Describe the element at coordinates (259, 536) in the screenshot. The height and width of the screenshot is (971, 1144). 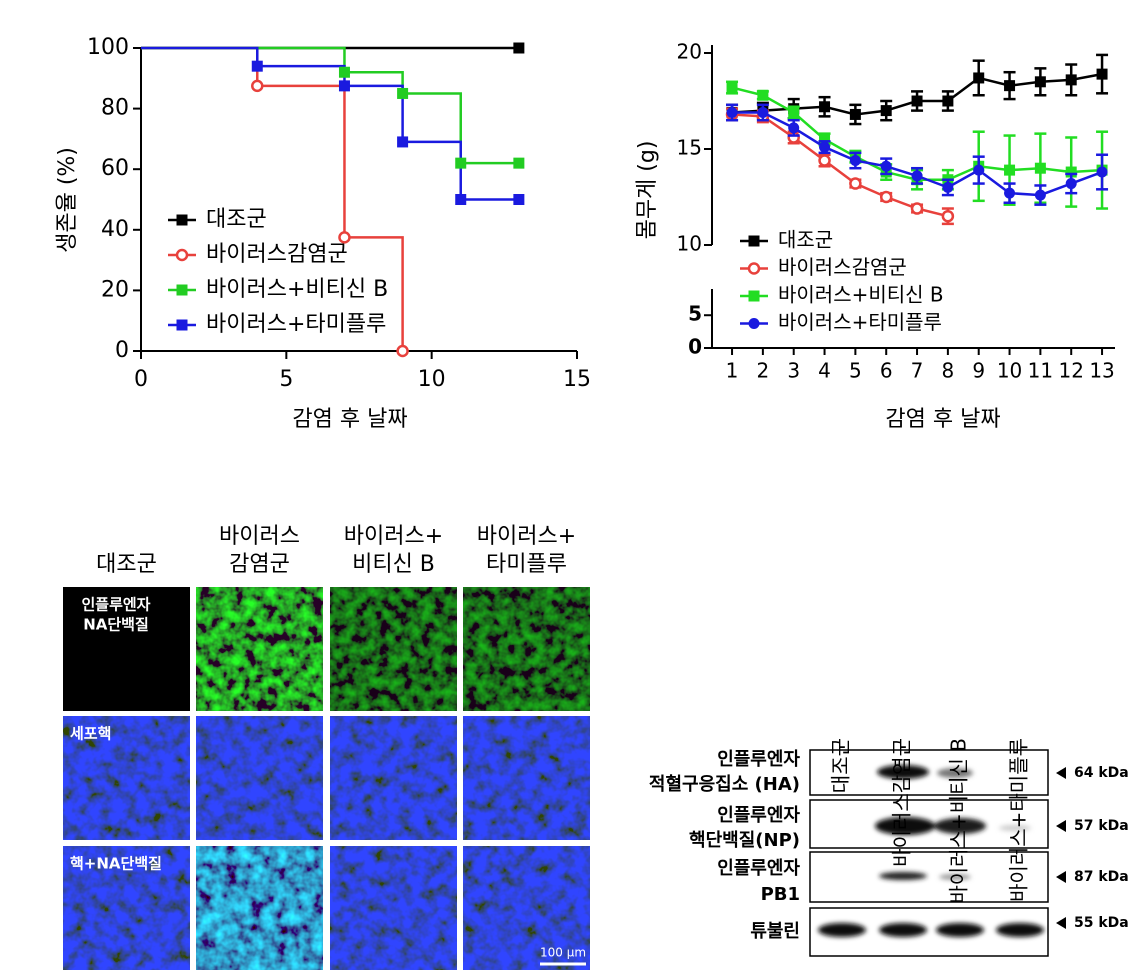
I see `column-header: 바이러스` at that location.